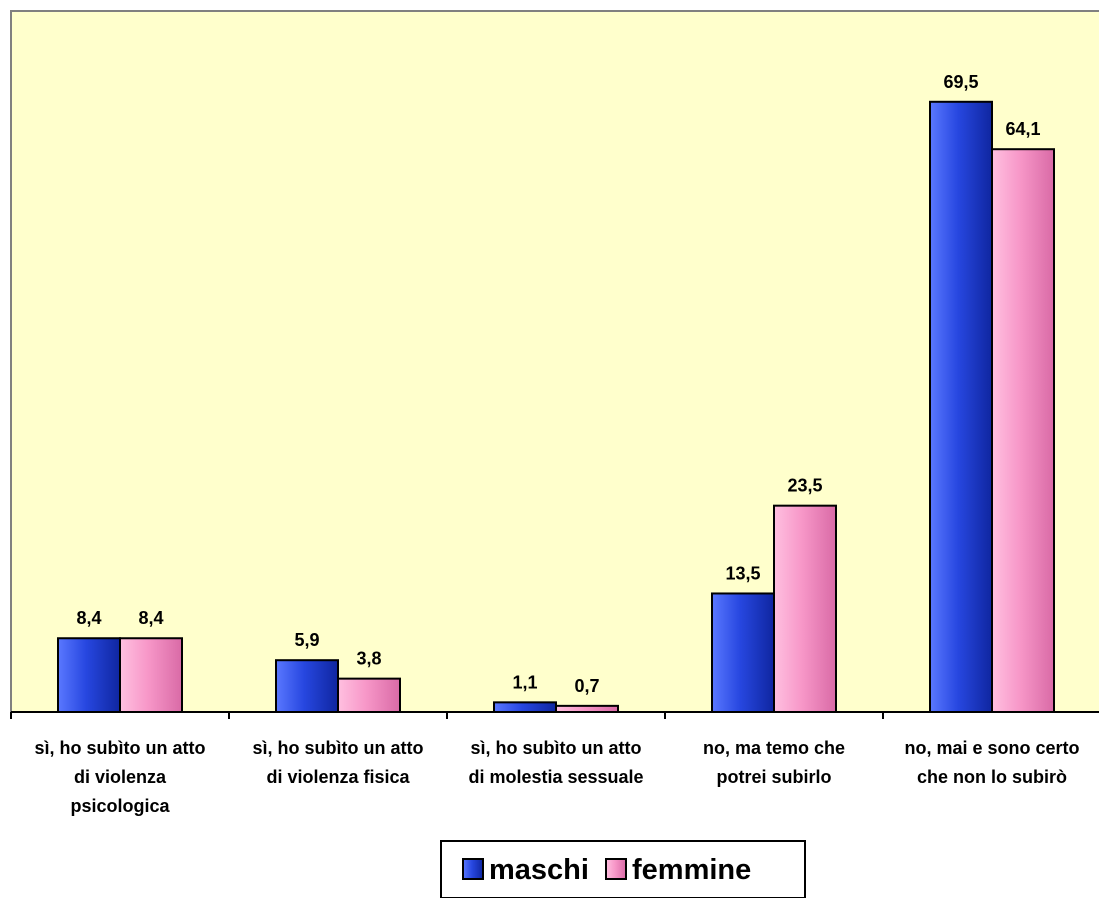  Describe the element at coordinates (616, 869) in the screenshot. I see `legend-swatch-femmine` at that location.